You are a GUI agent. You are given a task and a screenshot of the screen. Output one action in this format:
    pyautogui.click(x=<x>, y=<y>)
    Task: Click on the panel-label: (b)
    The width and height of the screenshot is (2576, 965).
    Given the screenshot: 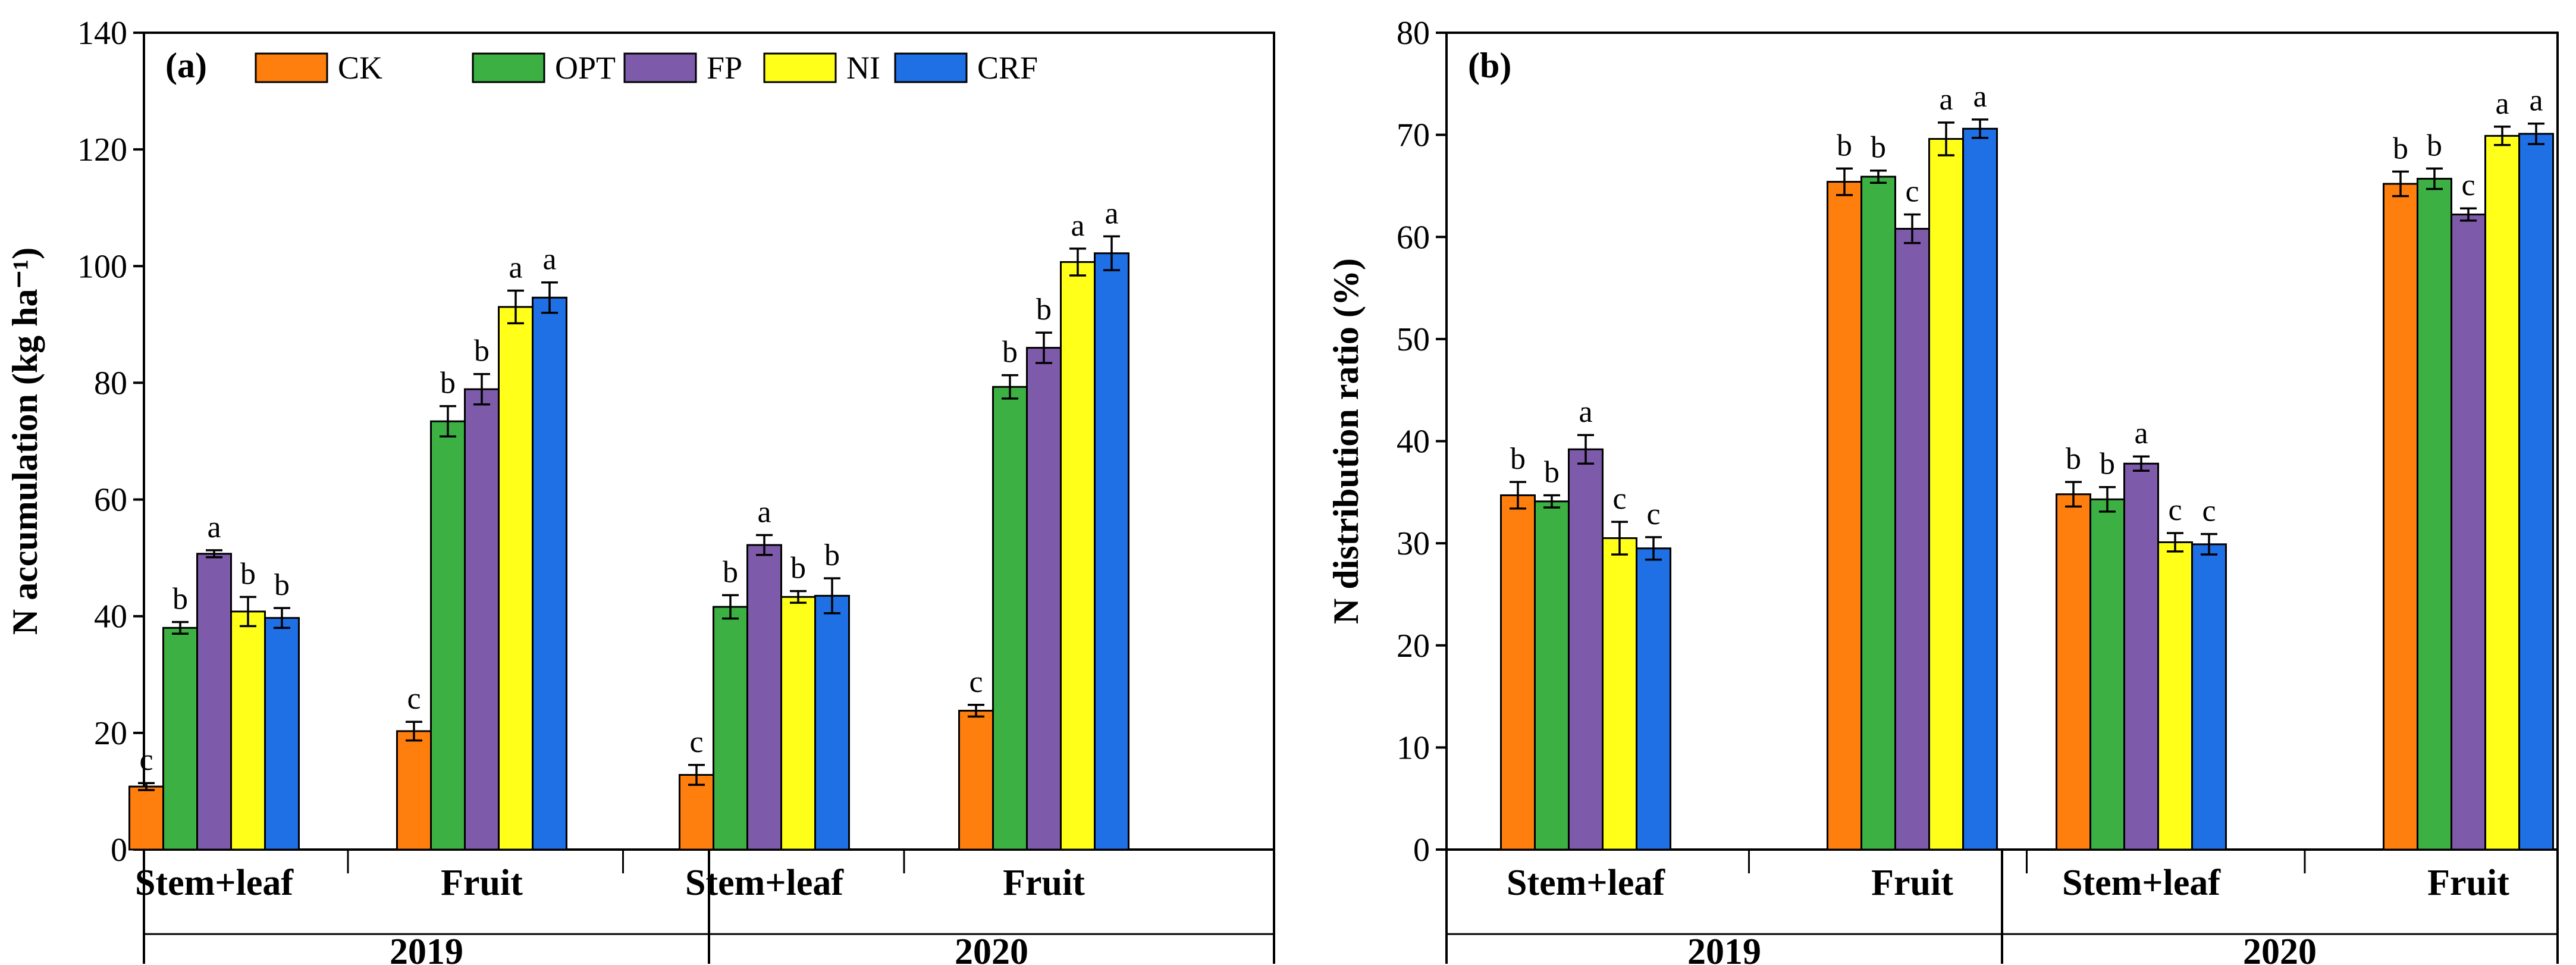 What is the action you would take?
    pyautogui.click(x=1489, y=65)
    